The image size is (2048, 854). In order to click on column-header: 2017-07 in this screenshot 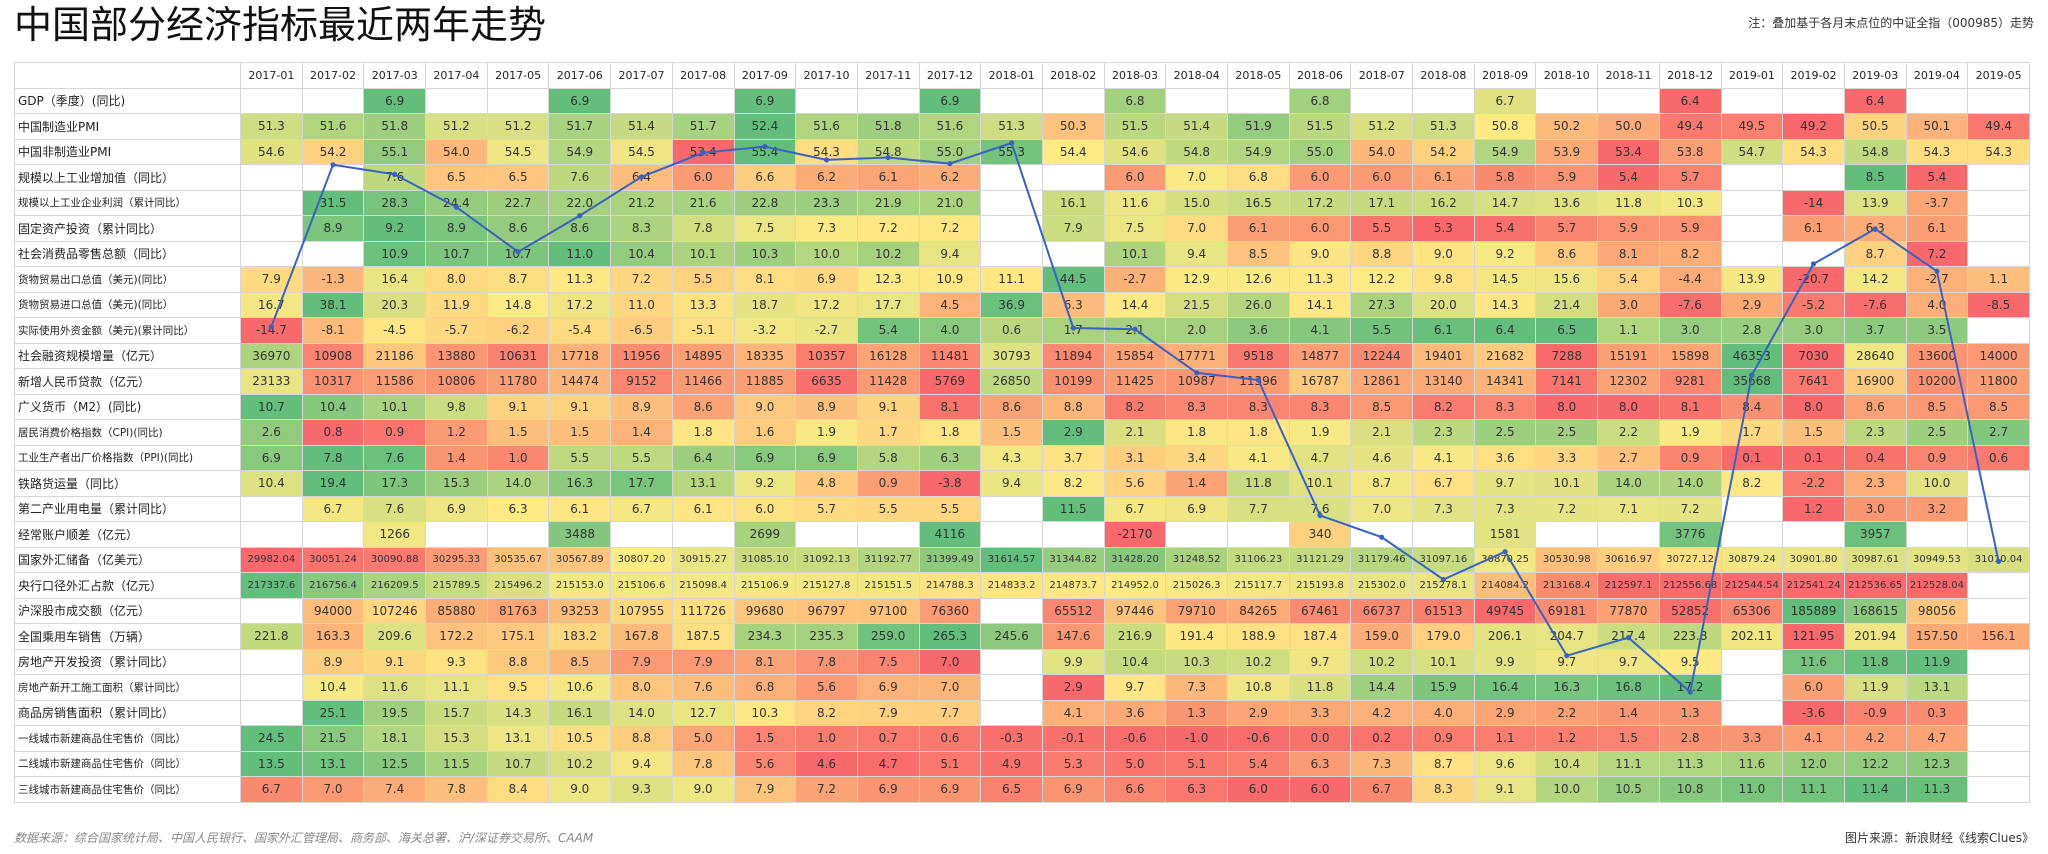, I will do `click(641, 75)`.